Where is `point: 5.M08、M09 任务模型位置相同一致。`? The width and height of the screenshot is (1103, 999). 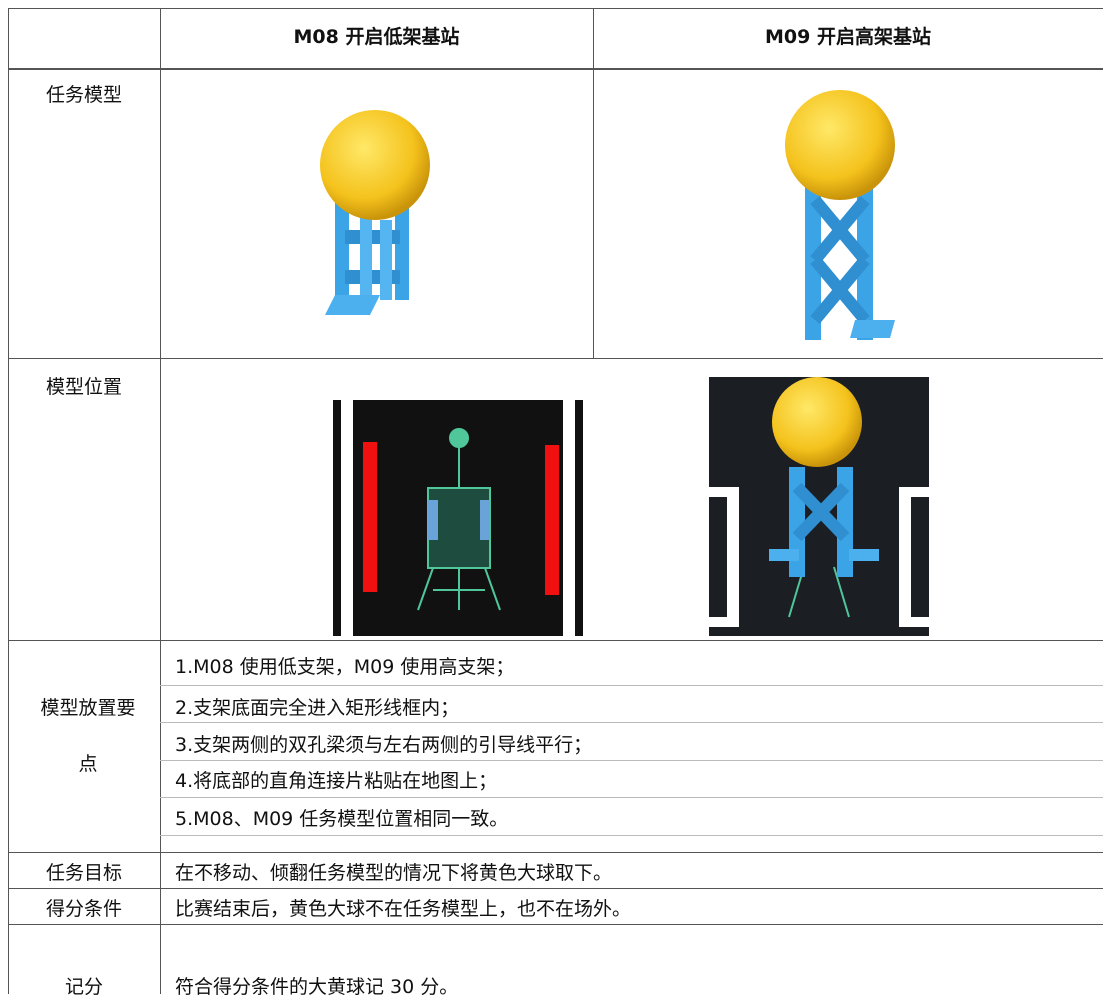 point: 5.M08、M09 任务模型位置相同一致。 is located at coordinates (342, 819).